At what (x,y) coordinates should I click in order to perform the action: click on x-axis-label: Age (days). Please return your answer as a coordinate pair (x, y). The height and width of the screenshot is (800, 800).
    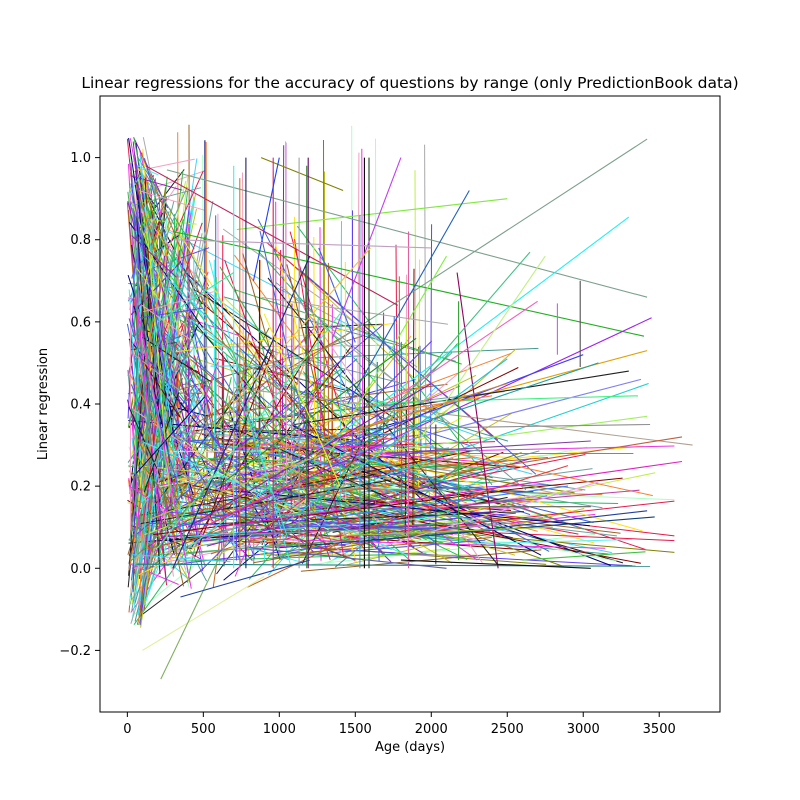
    Looking at the image, I should click on (410, 747).